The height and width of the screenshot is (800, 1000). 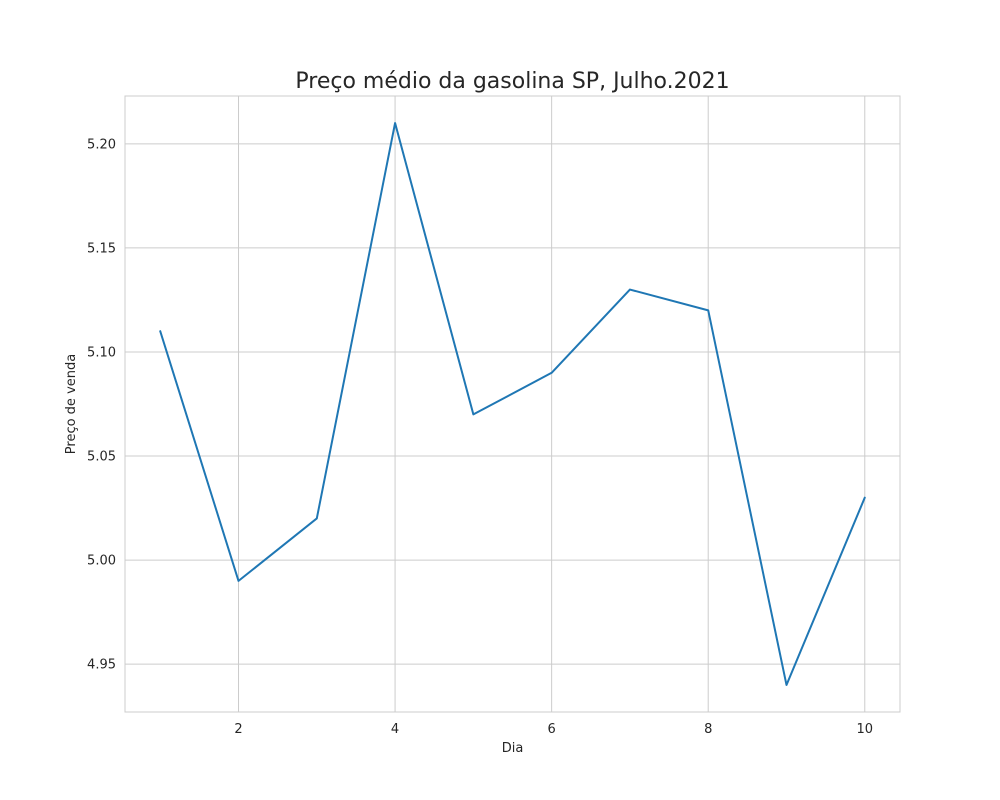 I want to click on y-tick-label: 4.95, so click(x=101, y=665).